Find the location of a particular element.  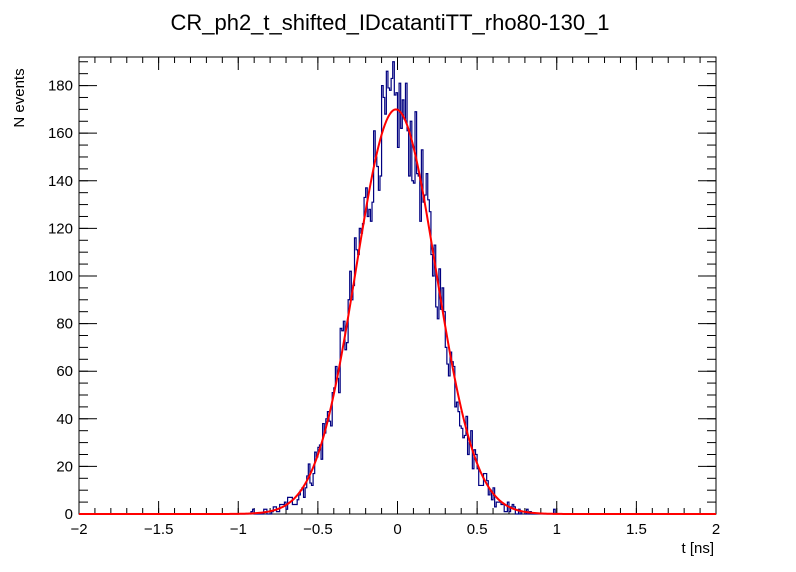

y-tick-label: 120 is located at coordinates (60, 228).